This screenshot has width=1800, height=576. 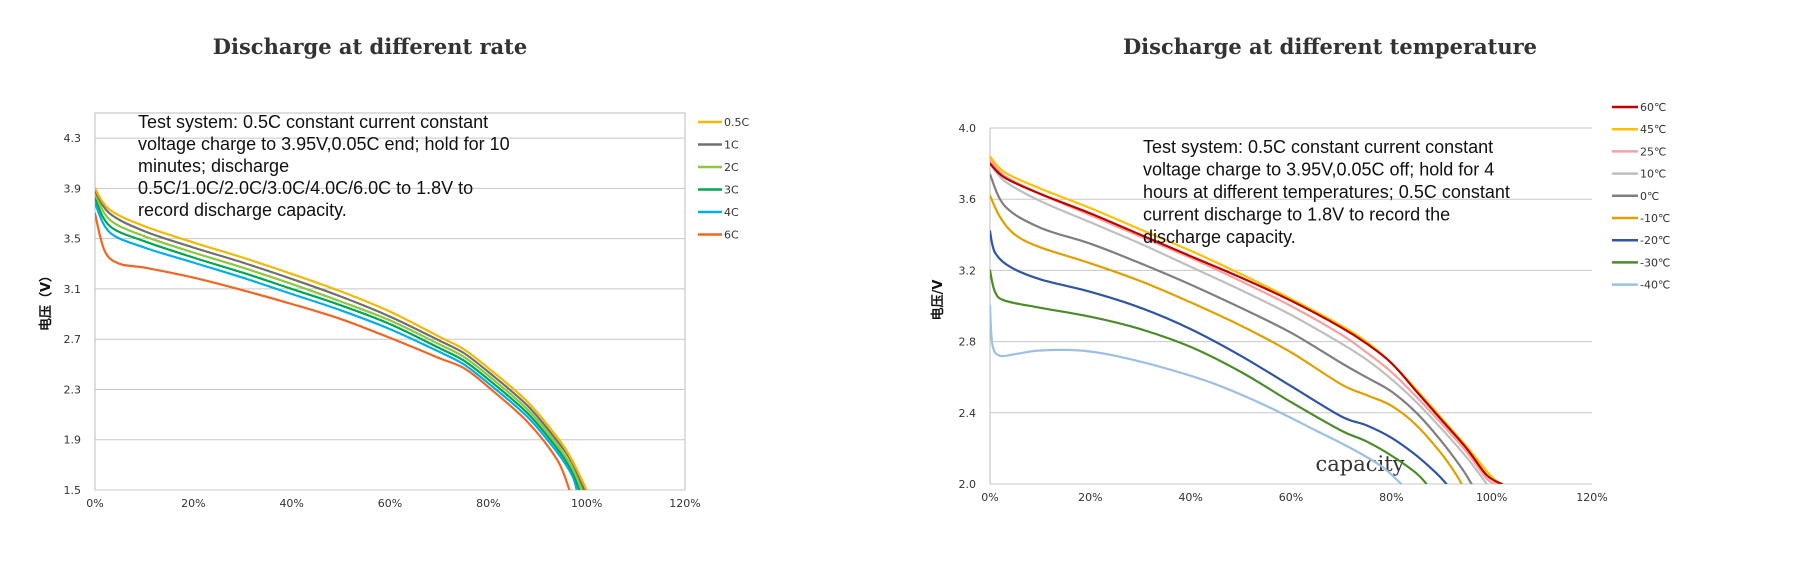 What do you see at coordinates (968, 342) in the screenshot?
I see `right-y-tick-label: 2.8` at bounding box center [968, 342].